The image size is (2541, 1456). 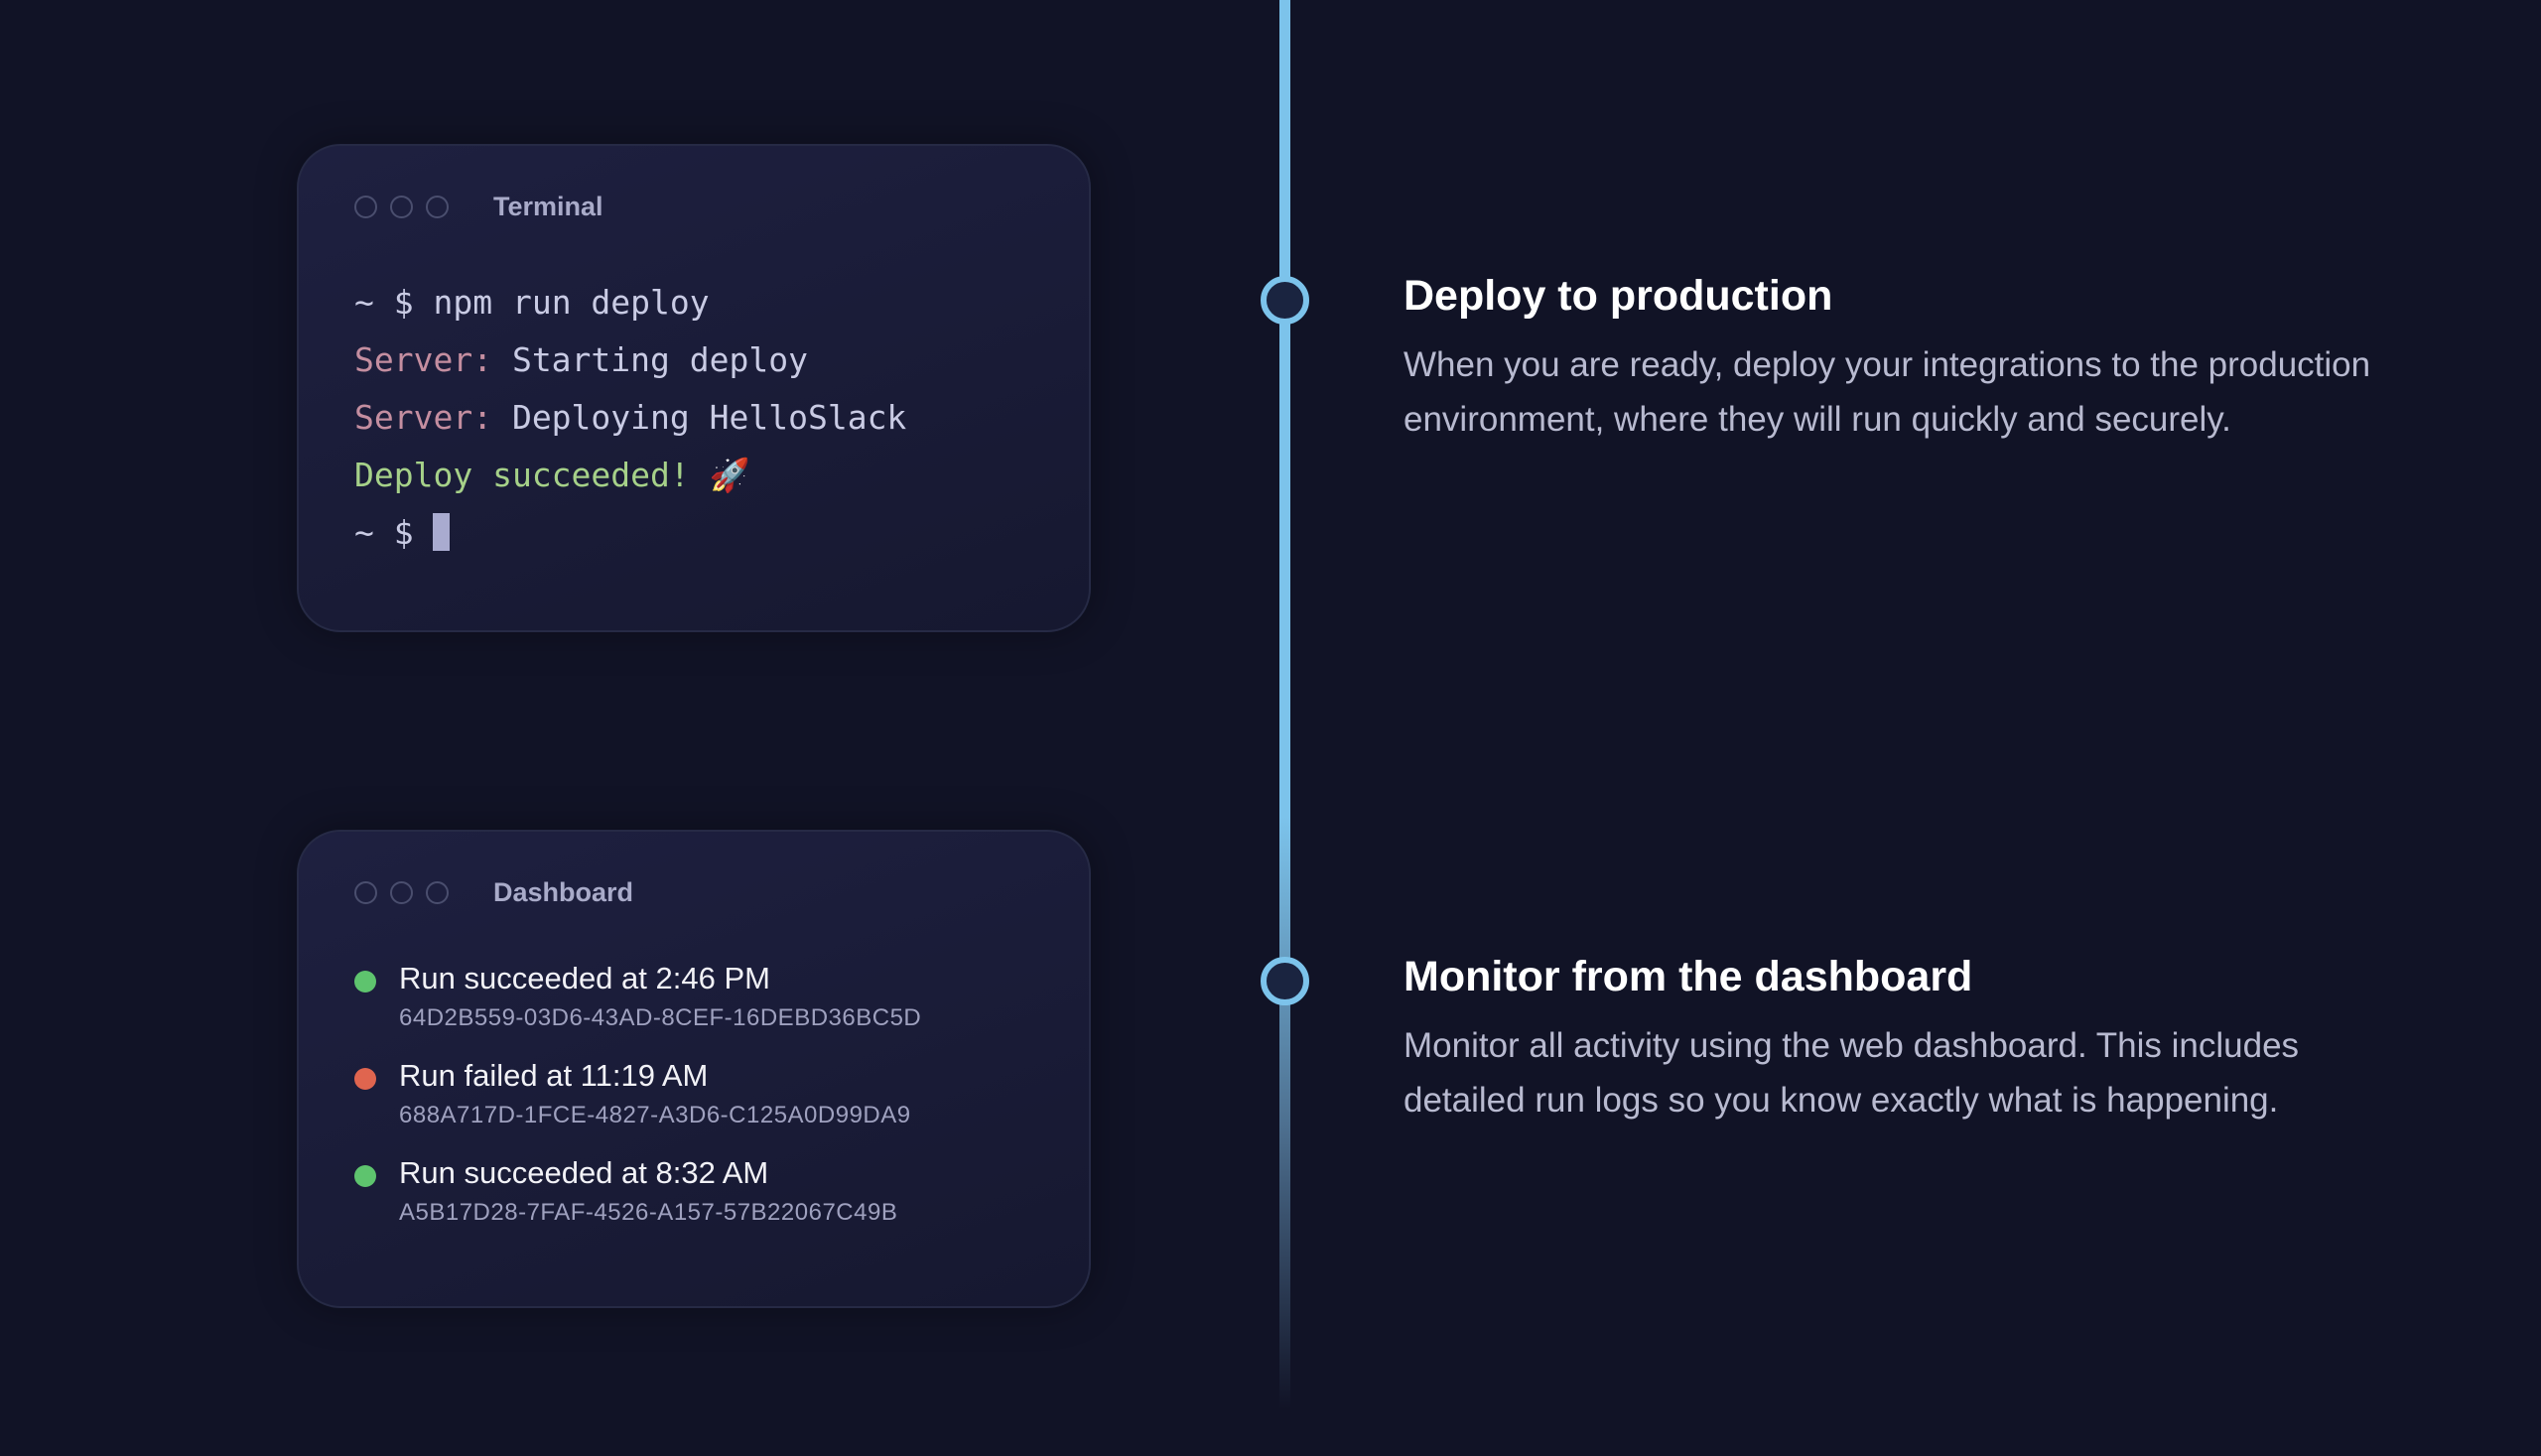 What do you see at coordinates (571, 302) in the screenshot?
I see `command: npm run deploy` at bounding box center [571, 302].